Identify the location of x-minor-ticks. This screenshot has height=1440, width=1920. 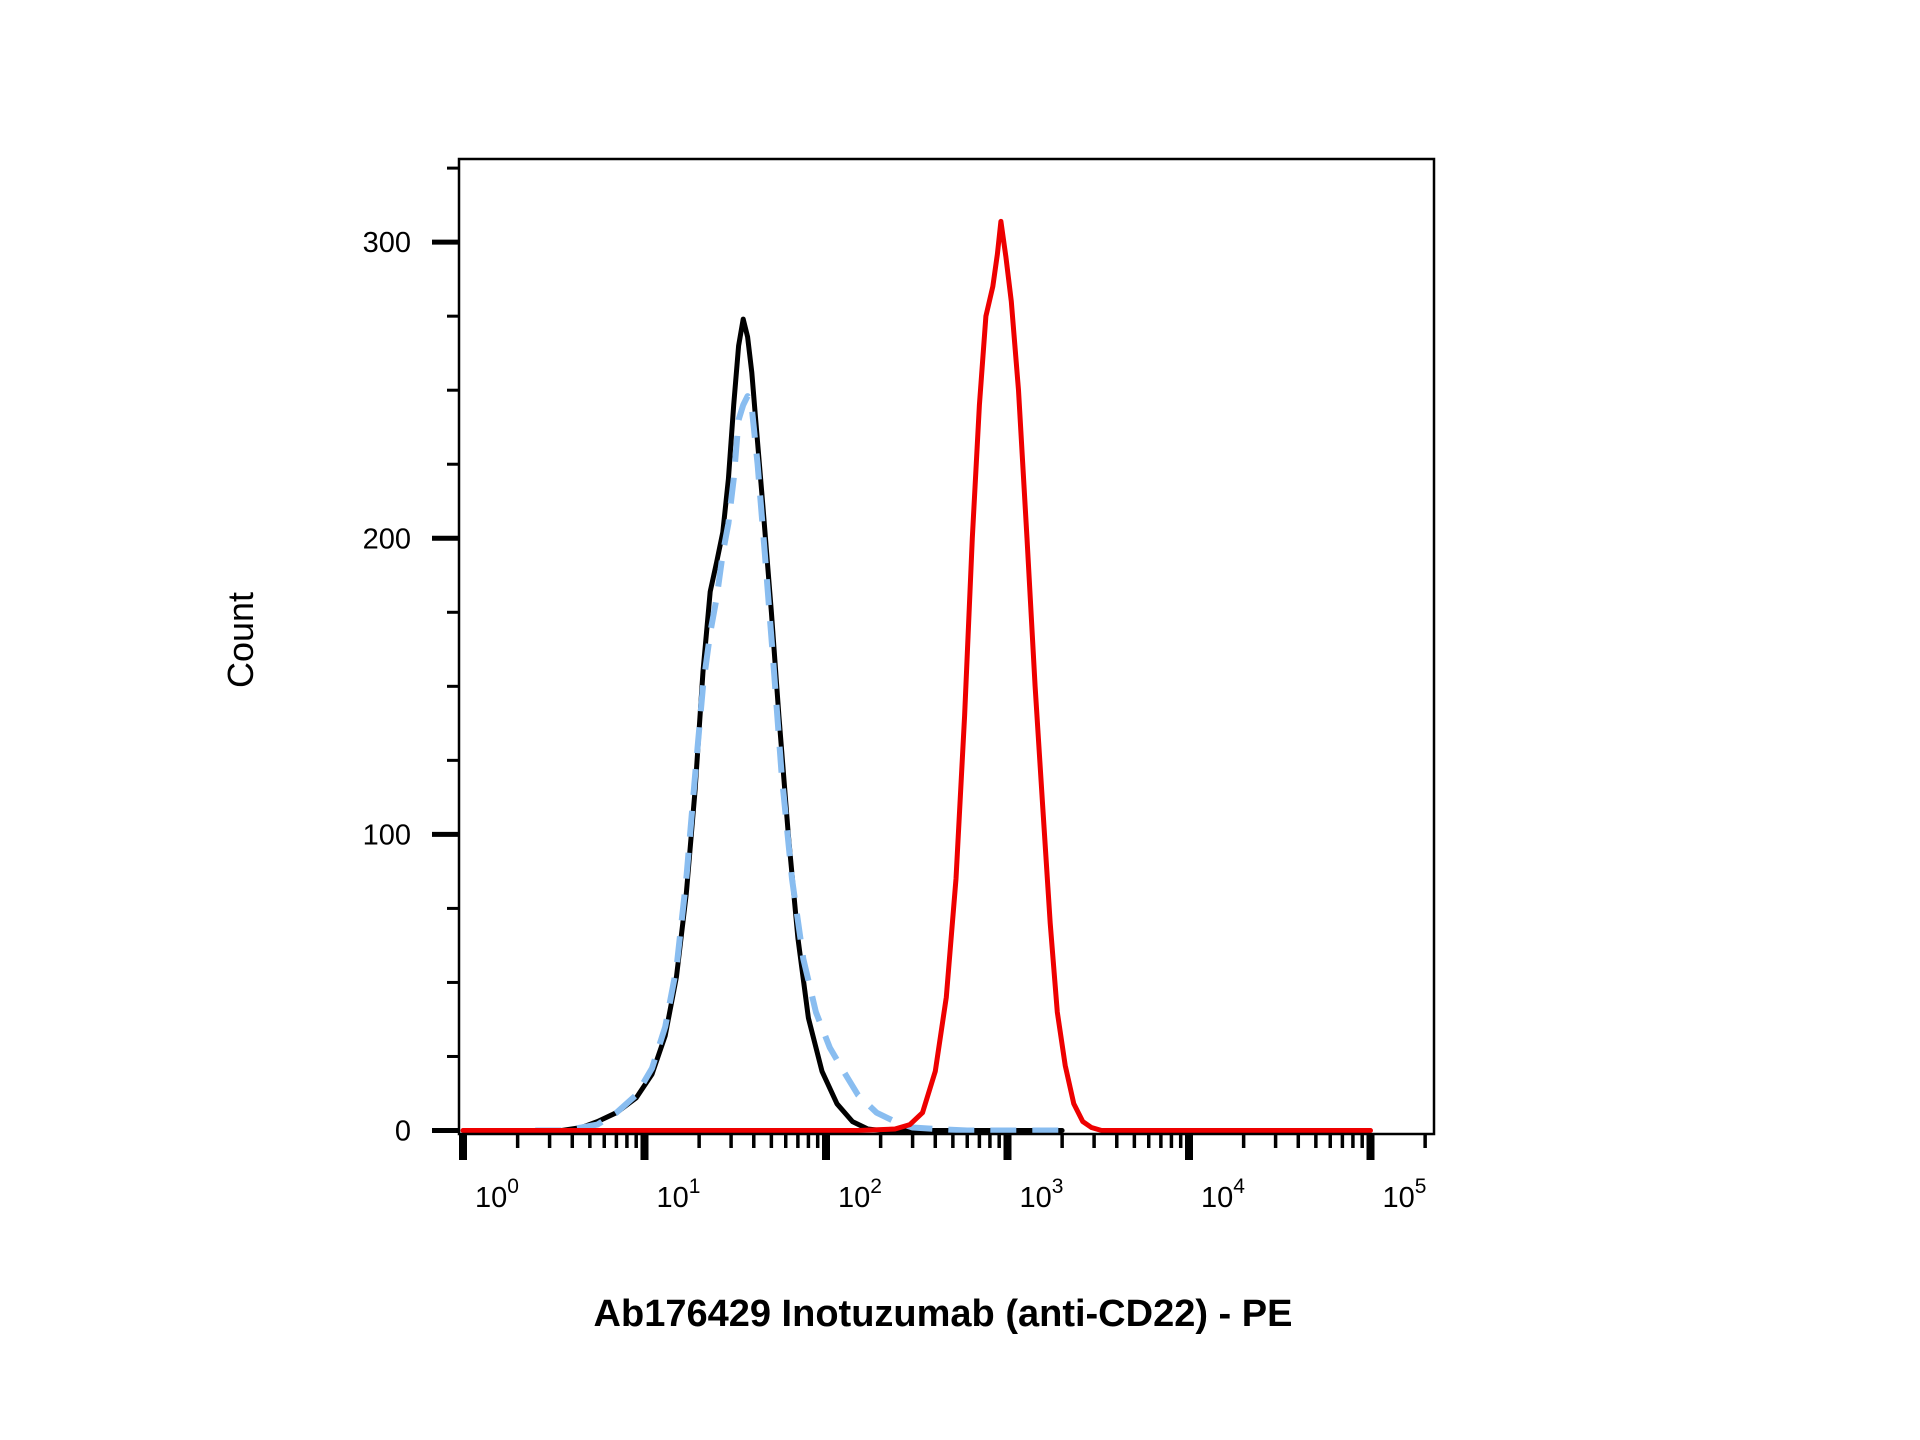
(971, 1141).